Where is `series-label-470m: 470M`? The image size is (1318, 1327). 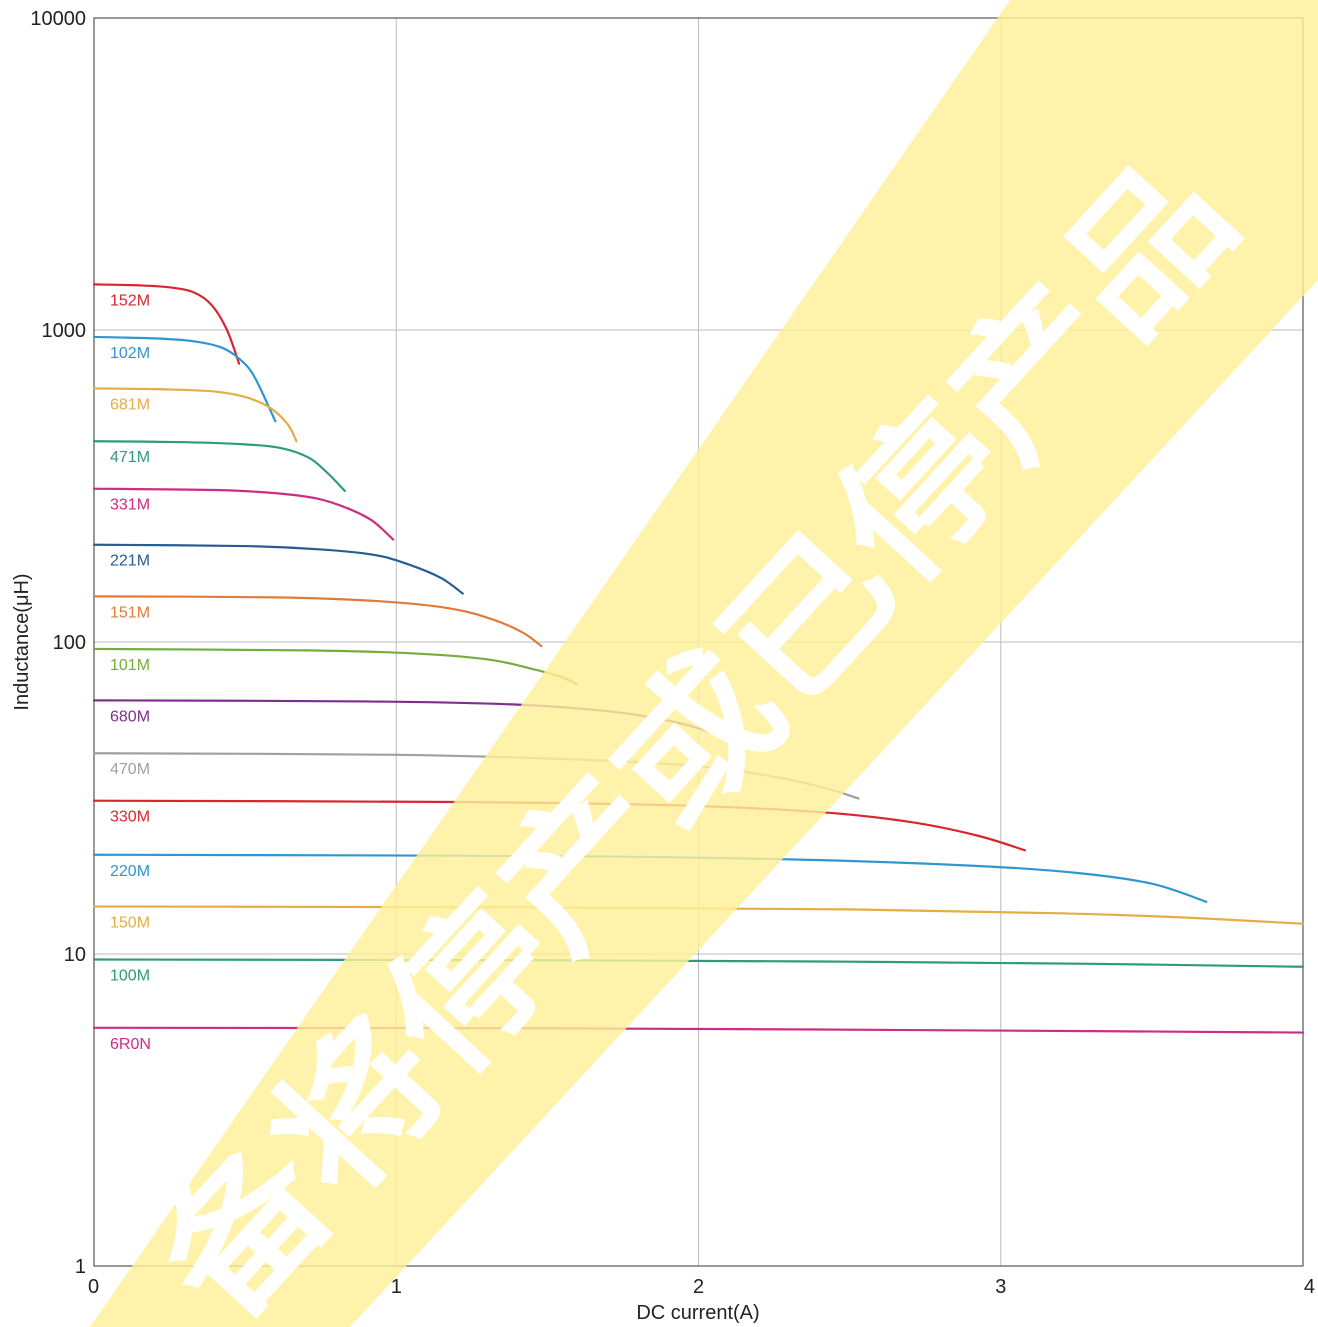
series-label-470m: 470M is located at coordinates (130, 769).